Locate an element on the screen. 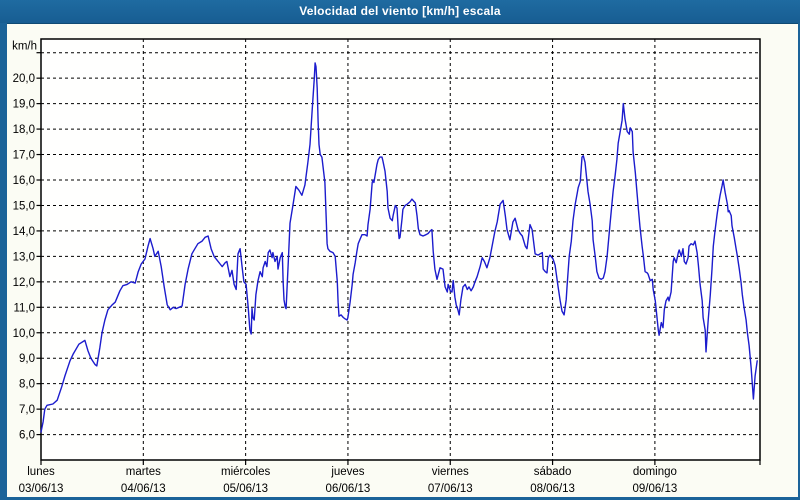 The image size is (800, 500). y-tick-label: 16,0 is located at coordinates (24, 181).